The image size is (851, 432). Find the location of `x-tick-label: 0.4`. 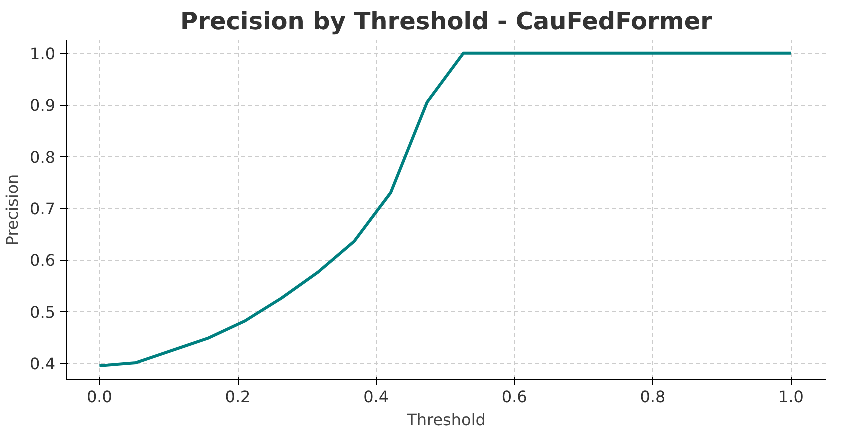

x-tick-label: 0.4 is located at coordinates (377, 397).